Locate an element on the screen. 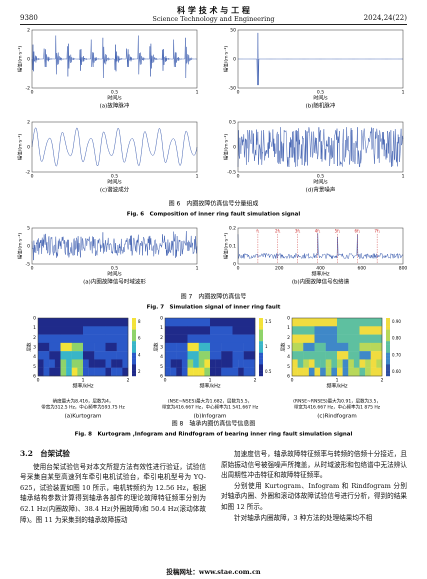  x-tick-label: 200 is located at coordinates (279, 269).